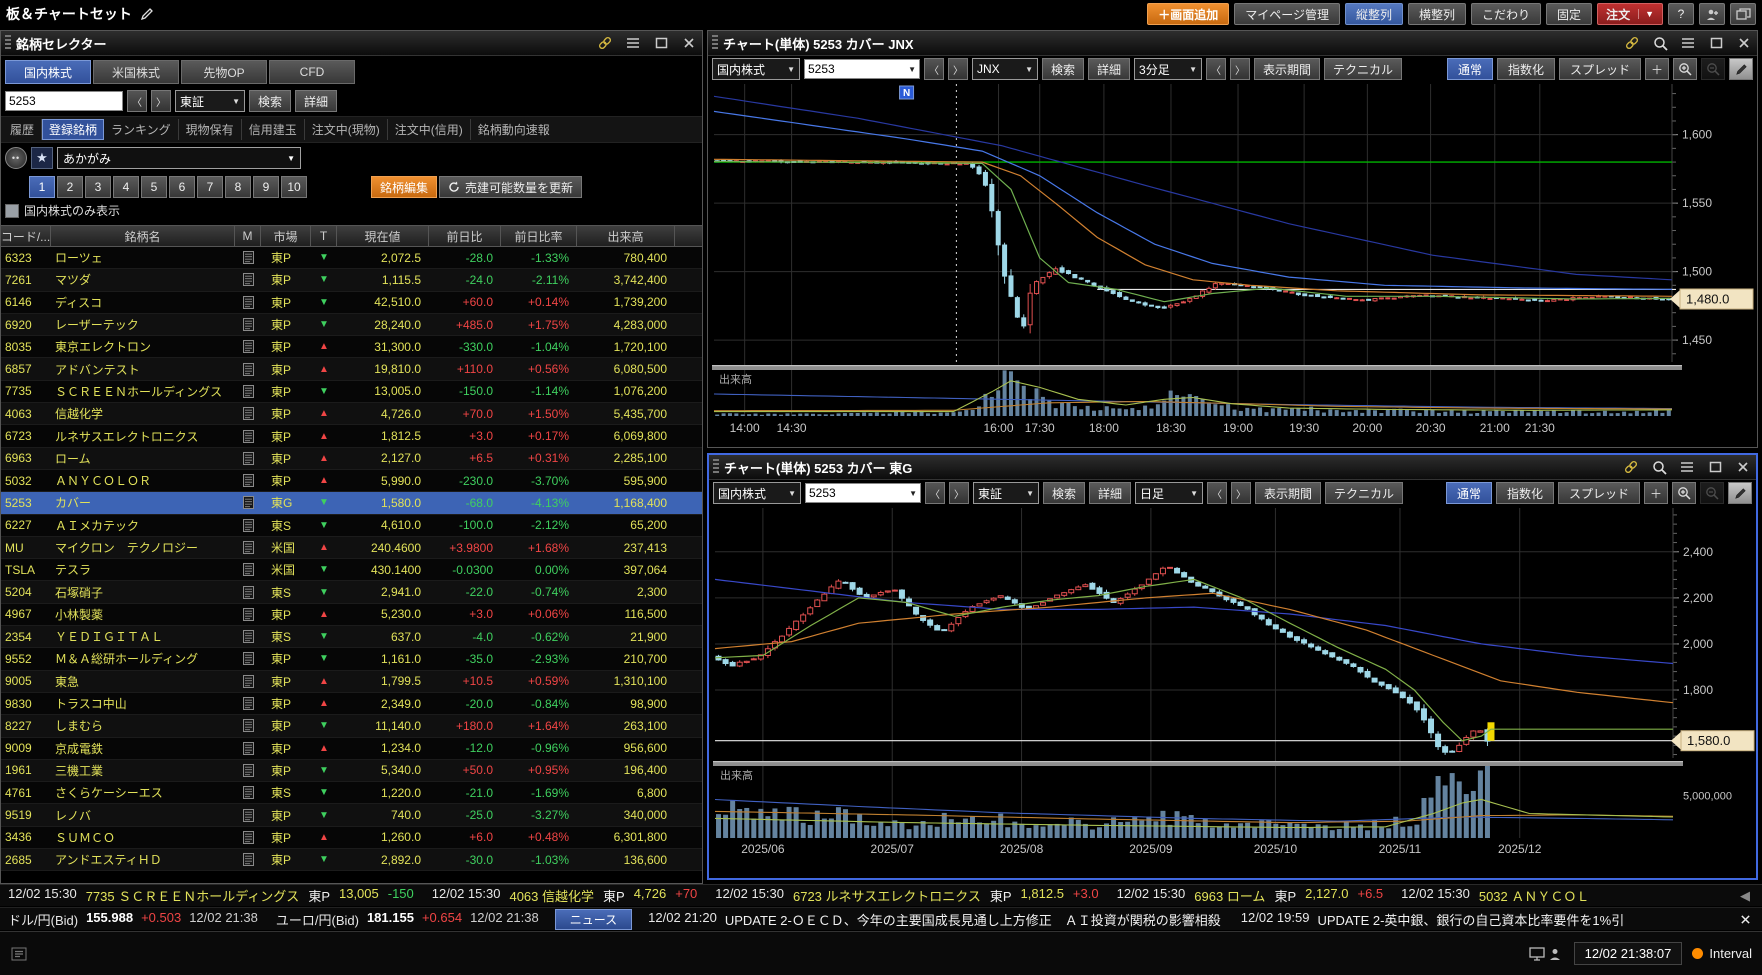 The height and width of the screenshot is (975, 1762). I want to click on column-header-前日比: 前日比, so click(465, 236).